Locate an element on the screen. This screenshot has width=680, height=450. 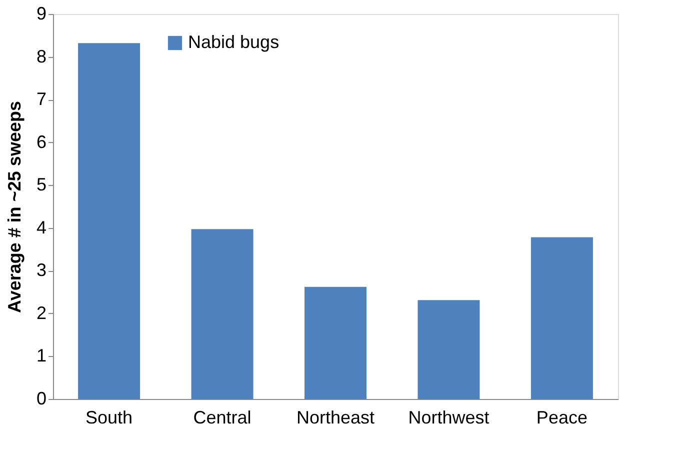
legend-label: Nabid bugs is located at coordinates (234, 42).